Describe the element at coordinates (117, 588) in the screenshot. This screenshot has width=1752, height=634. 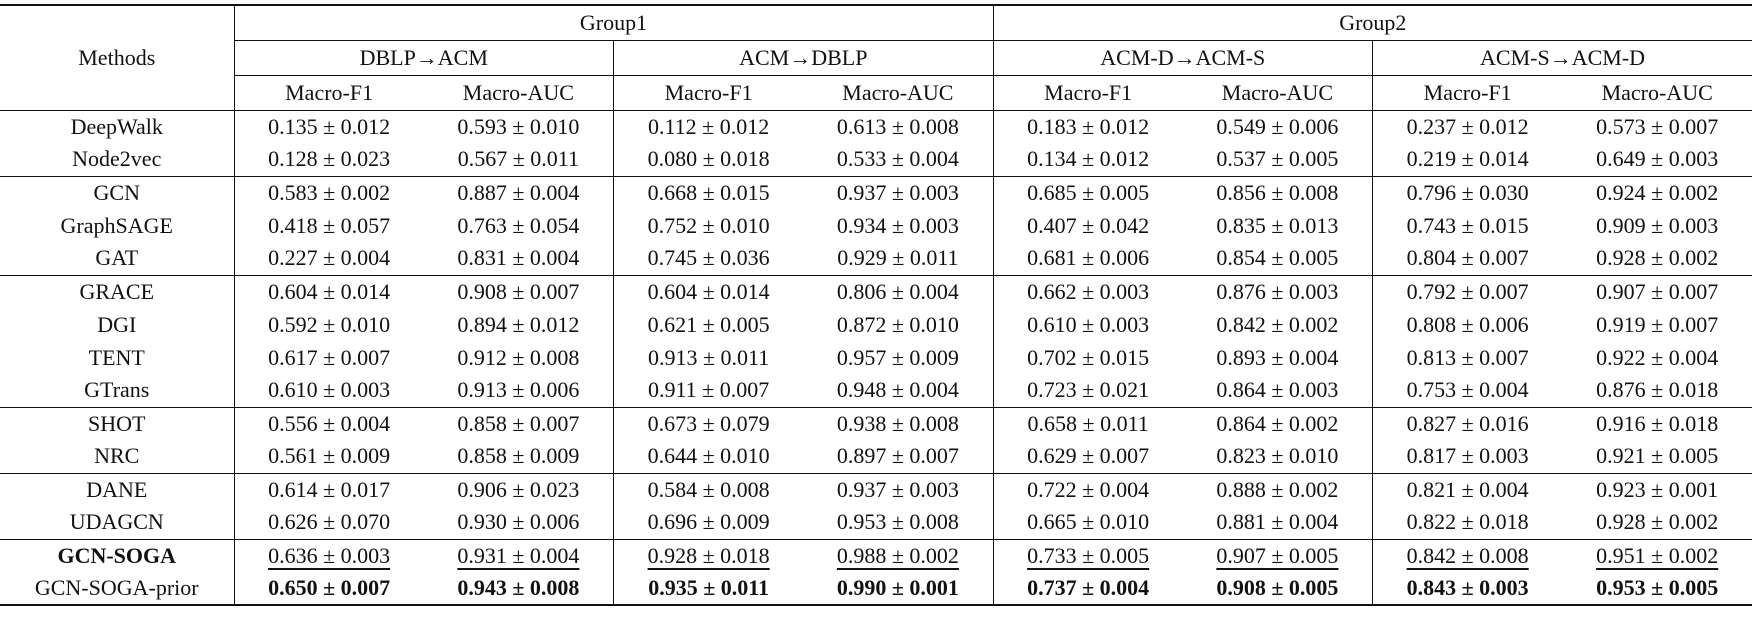
I see `method-name: GCN-SOGA-prior` at that location.